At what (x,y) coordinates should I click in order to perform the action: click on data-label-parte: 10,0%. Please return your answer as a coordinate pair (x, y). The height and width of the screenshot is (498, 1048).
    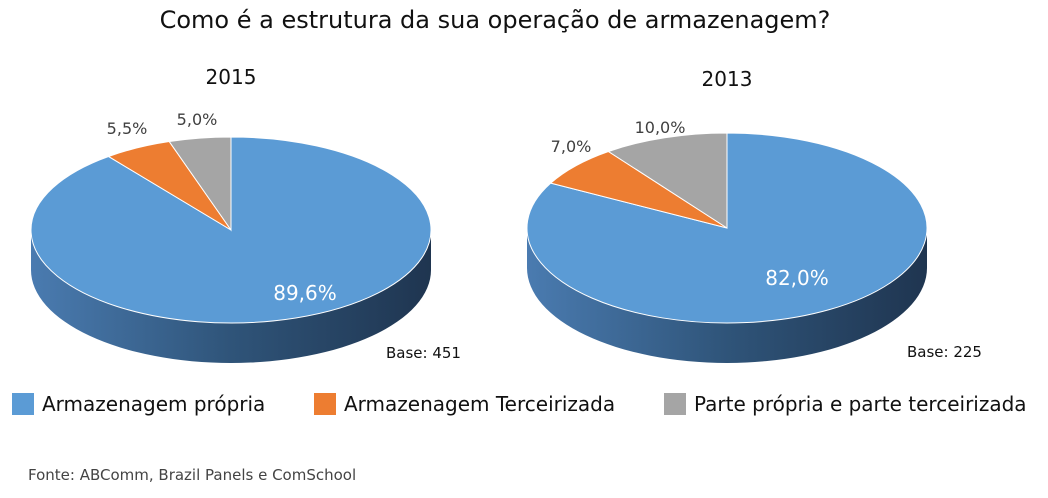
    Looking at the image, I should click on (660, 127).